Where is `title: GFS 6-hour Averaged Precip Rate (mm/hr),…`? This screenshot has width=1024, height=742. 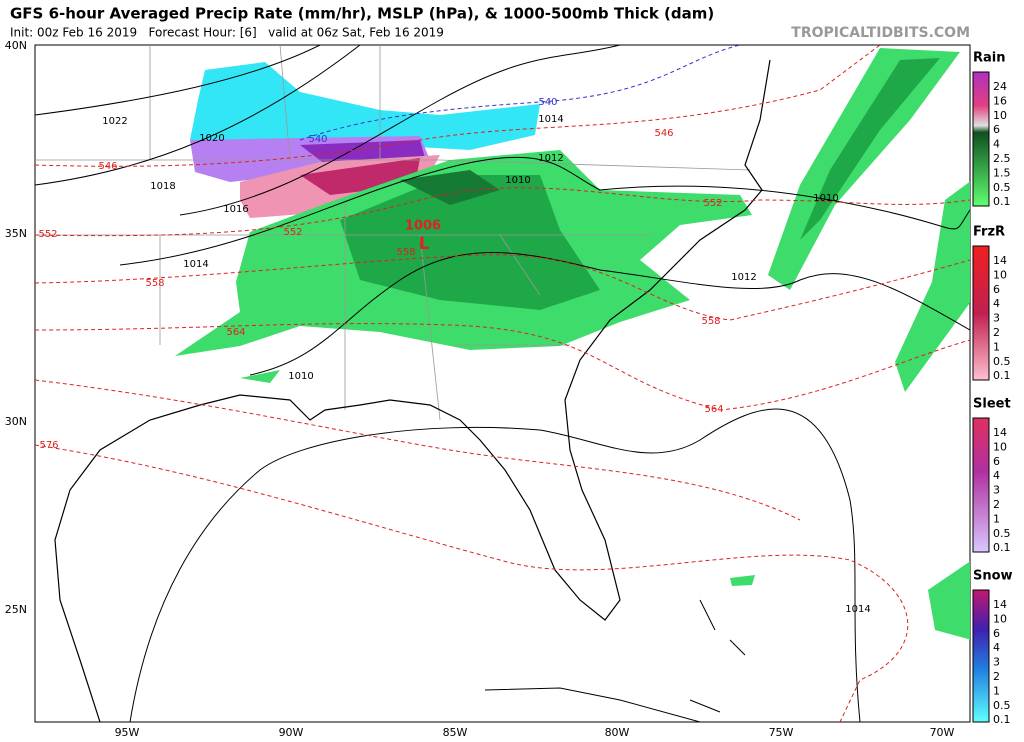
title: GFS 6-hour Averaged Precip Rate (mm/hr),… is located at coordinates (362, 14).